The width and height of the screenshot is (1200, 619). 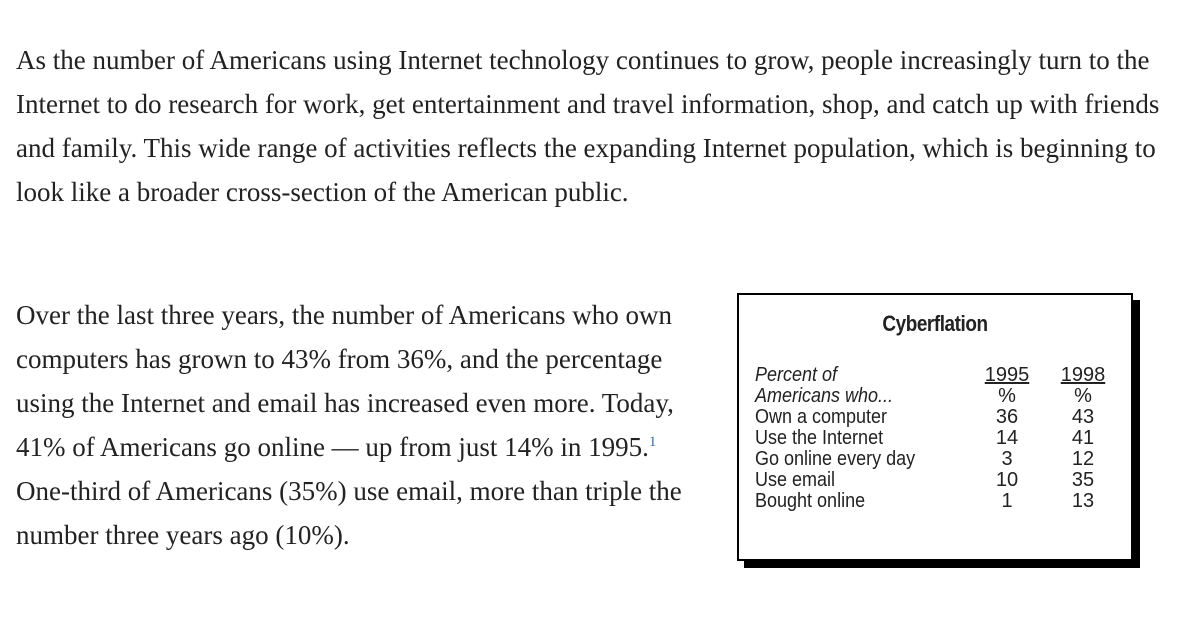 I want to click on table-title: Cyberflation, so click(x=935, y=323).